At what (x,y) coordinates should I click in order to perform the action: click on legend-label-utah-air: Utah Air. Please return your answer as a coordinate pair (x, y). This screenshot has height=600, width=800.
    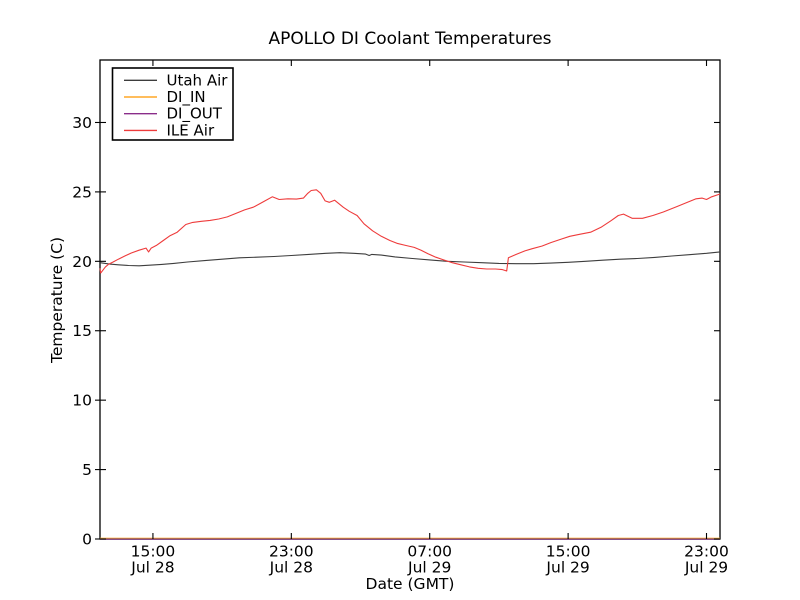
    Looking at the image, I should click on (198, 80).